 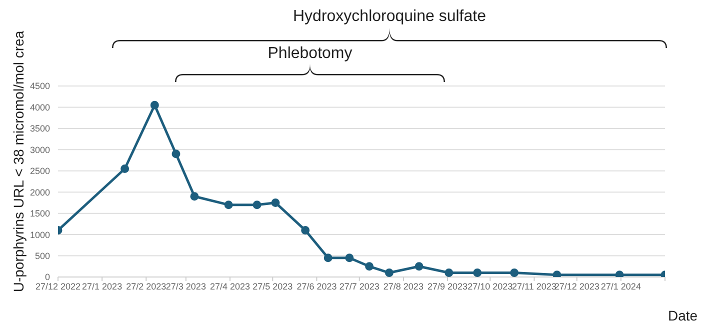 I want to click on x-tick-label: 27/11 2023, so click(x=534, y=286).